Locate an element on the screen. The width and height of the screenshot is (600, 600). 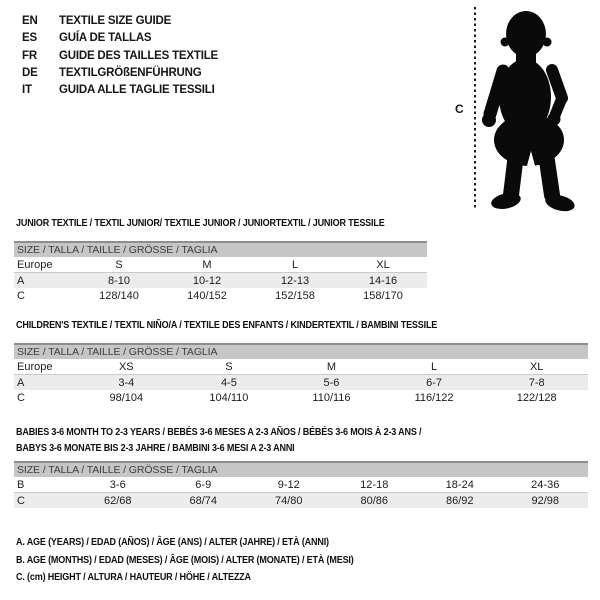
language-row-es: ES GUÍA DE TALLAS is located at coordinates (120, 38).